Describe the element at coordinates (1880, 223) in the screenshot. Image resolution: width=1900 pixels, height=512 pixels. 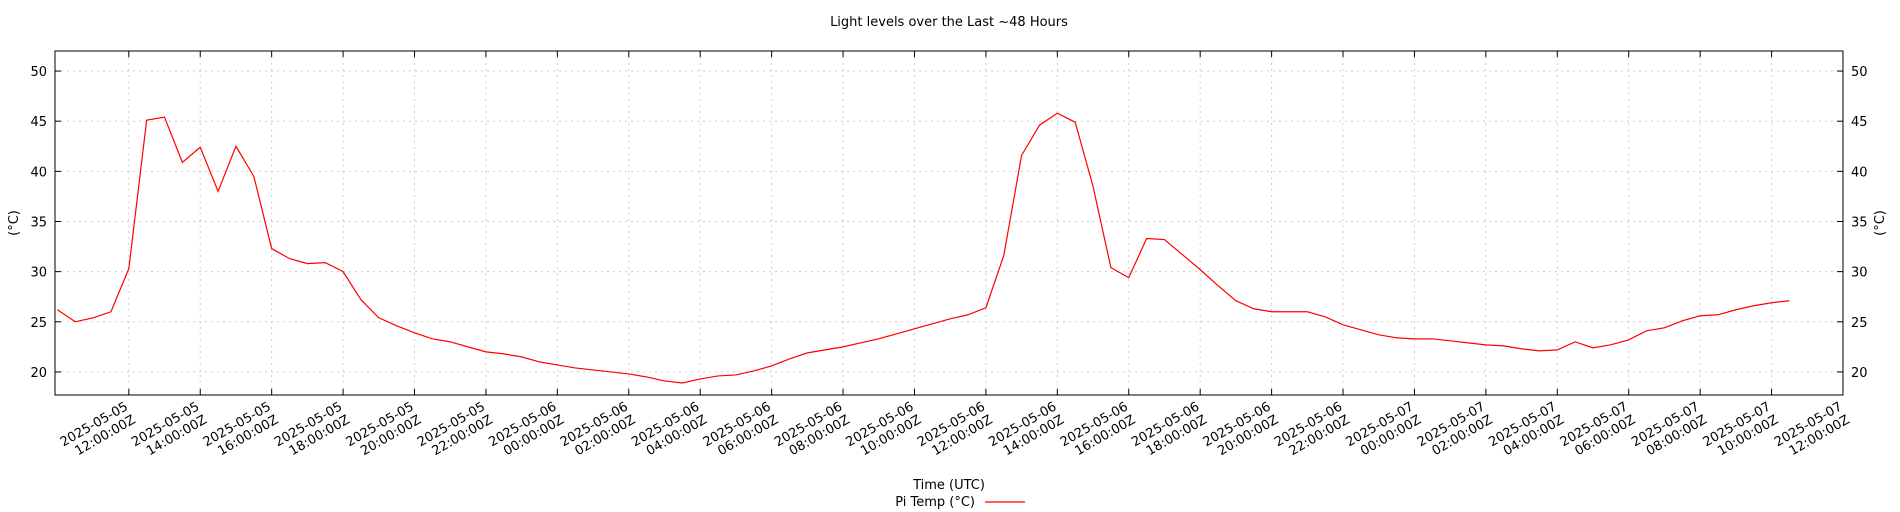
I see `y2-axis-label: (°C)` at that location.